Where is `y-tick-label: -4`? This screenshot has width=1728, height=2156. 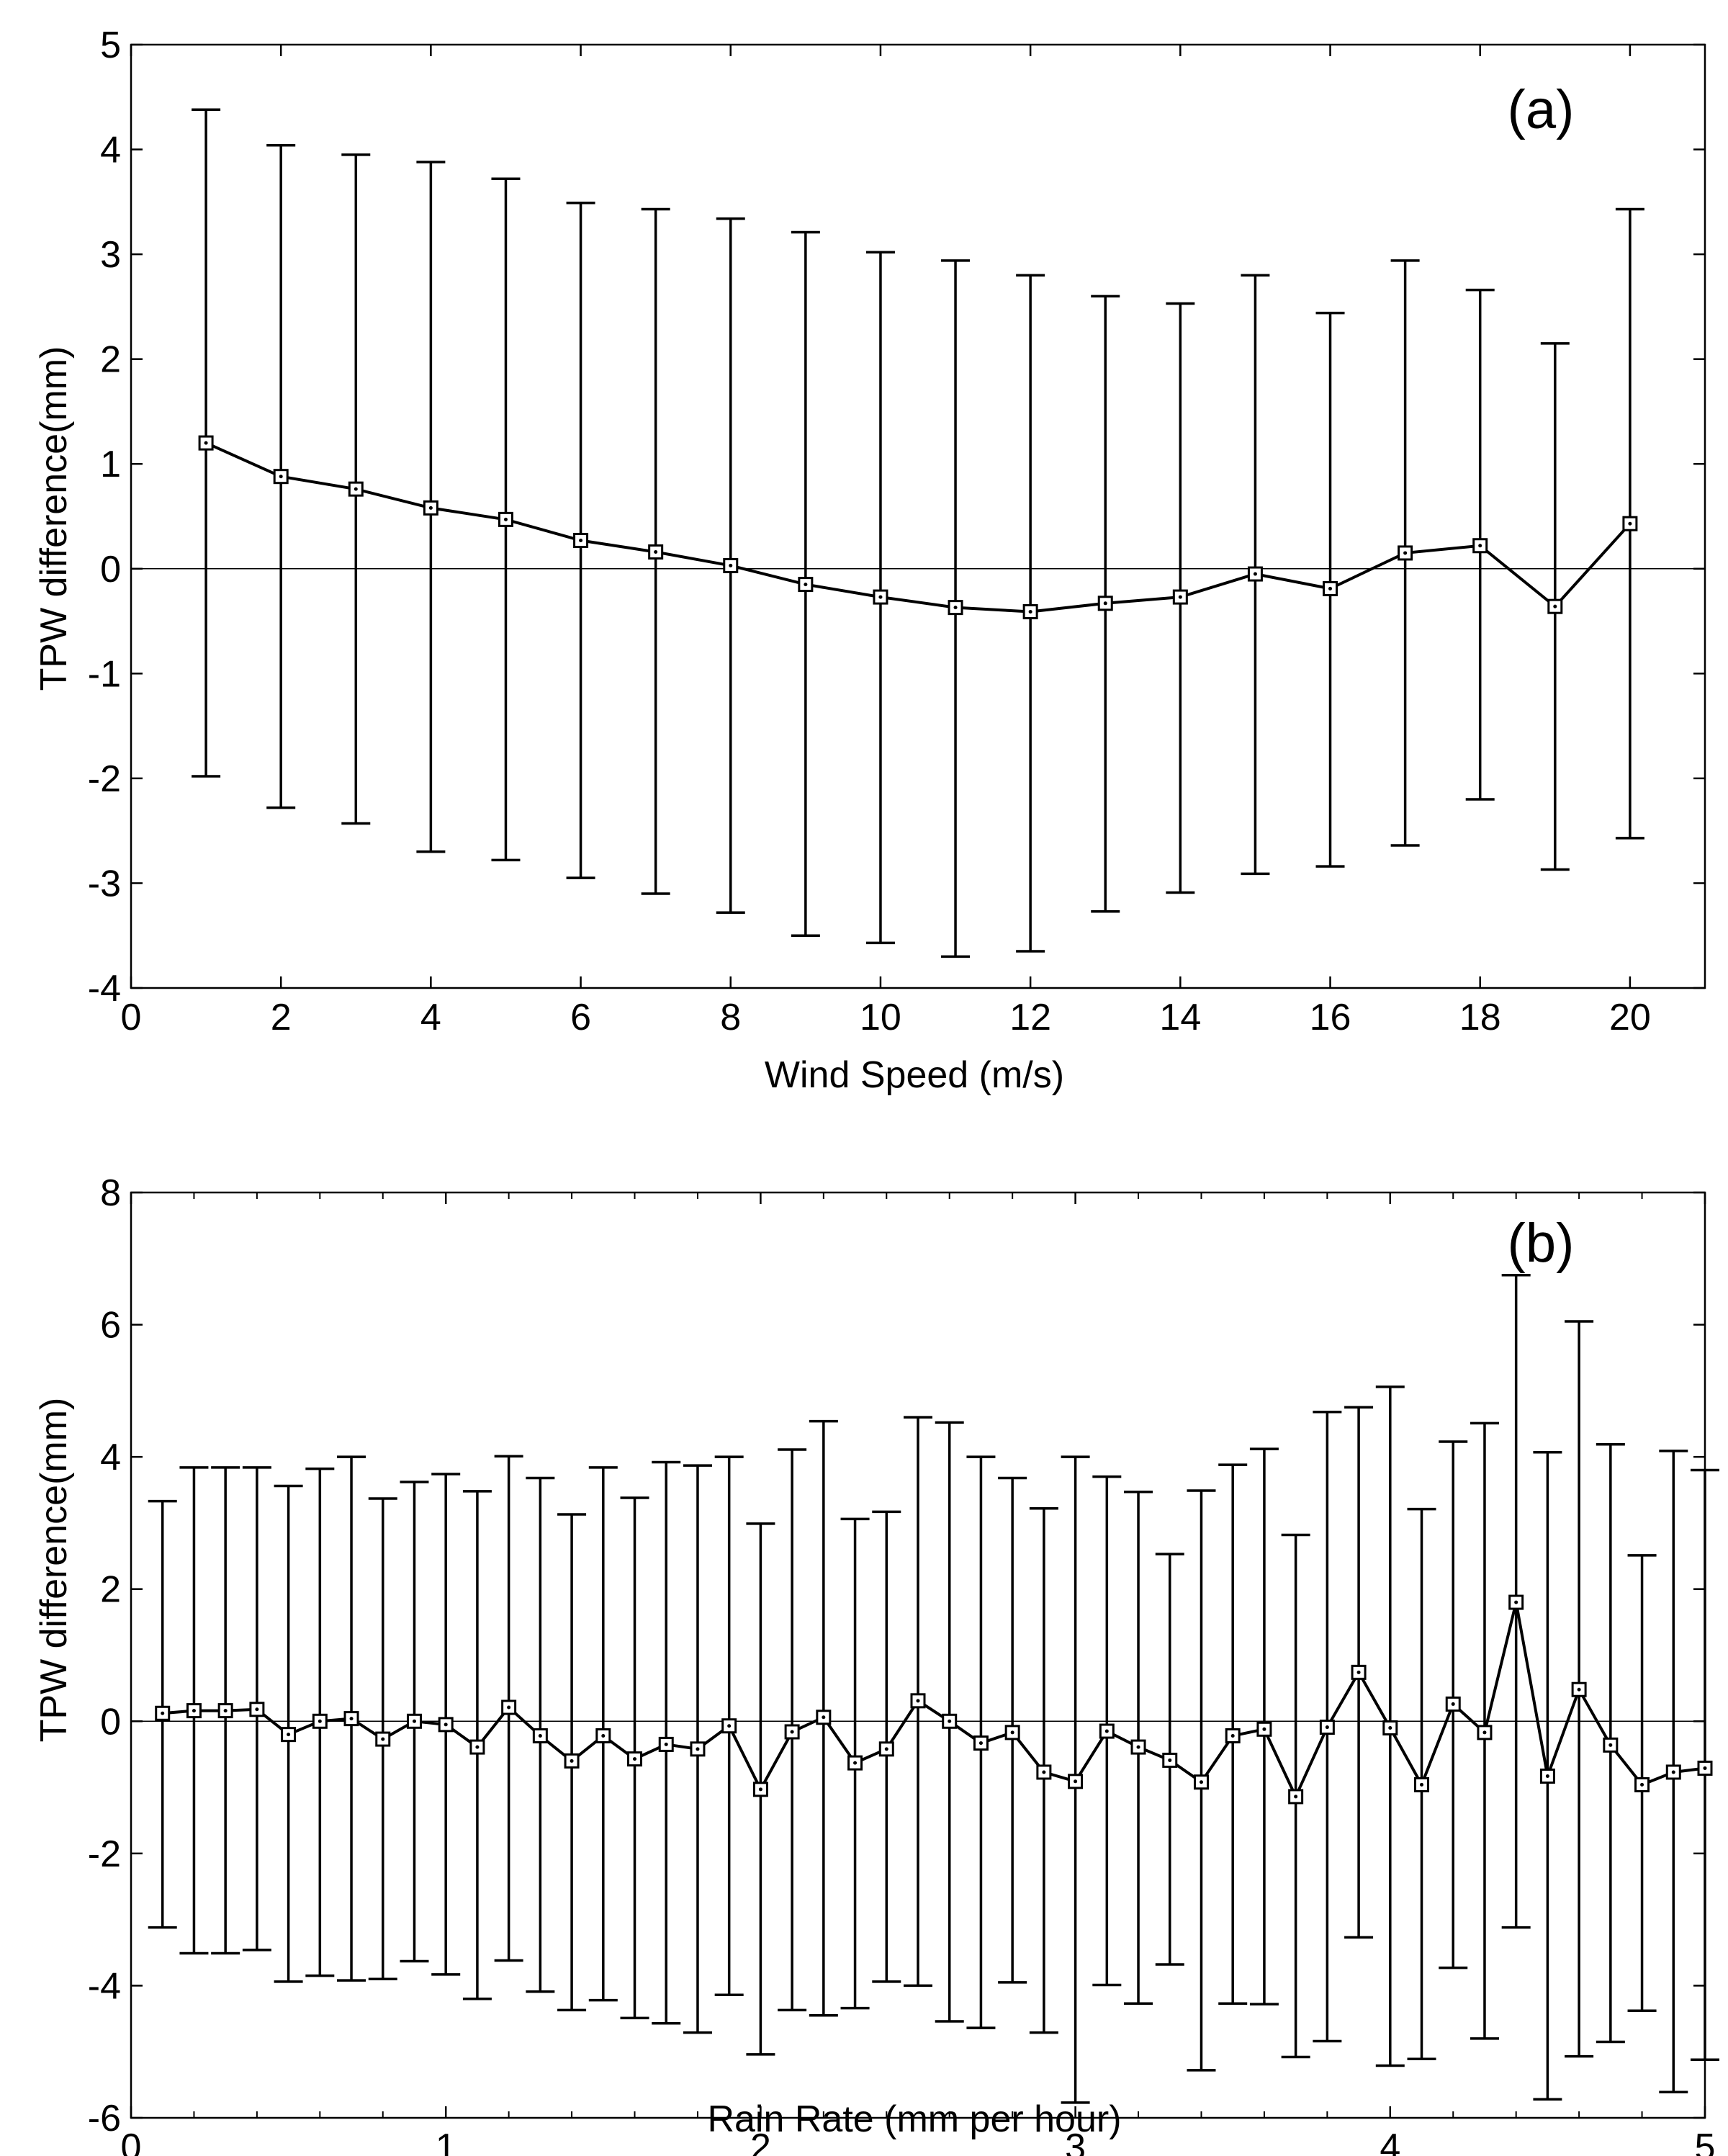
y-tick-label: -4 is located at coordinates (104, 989).